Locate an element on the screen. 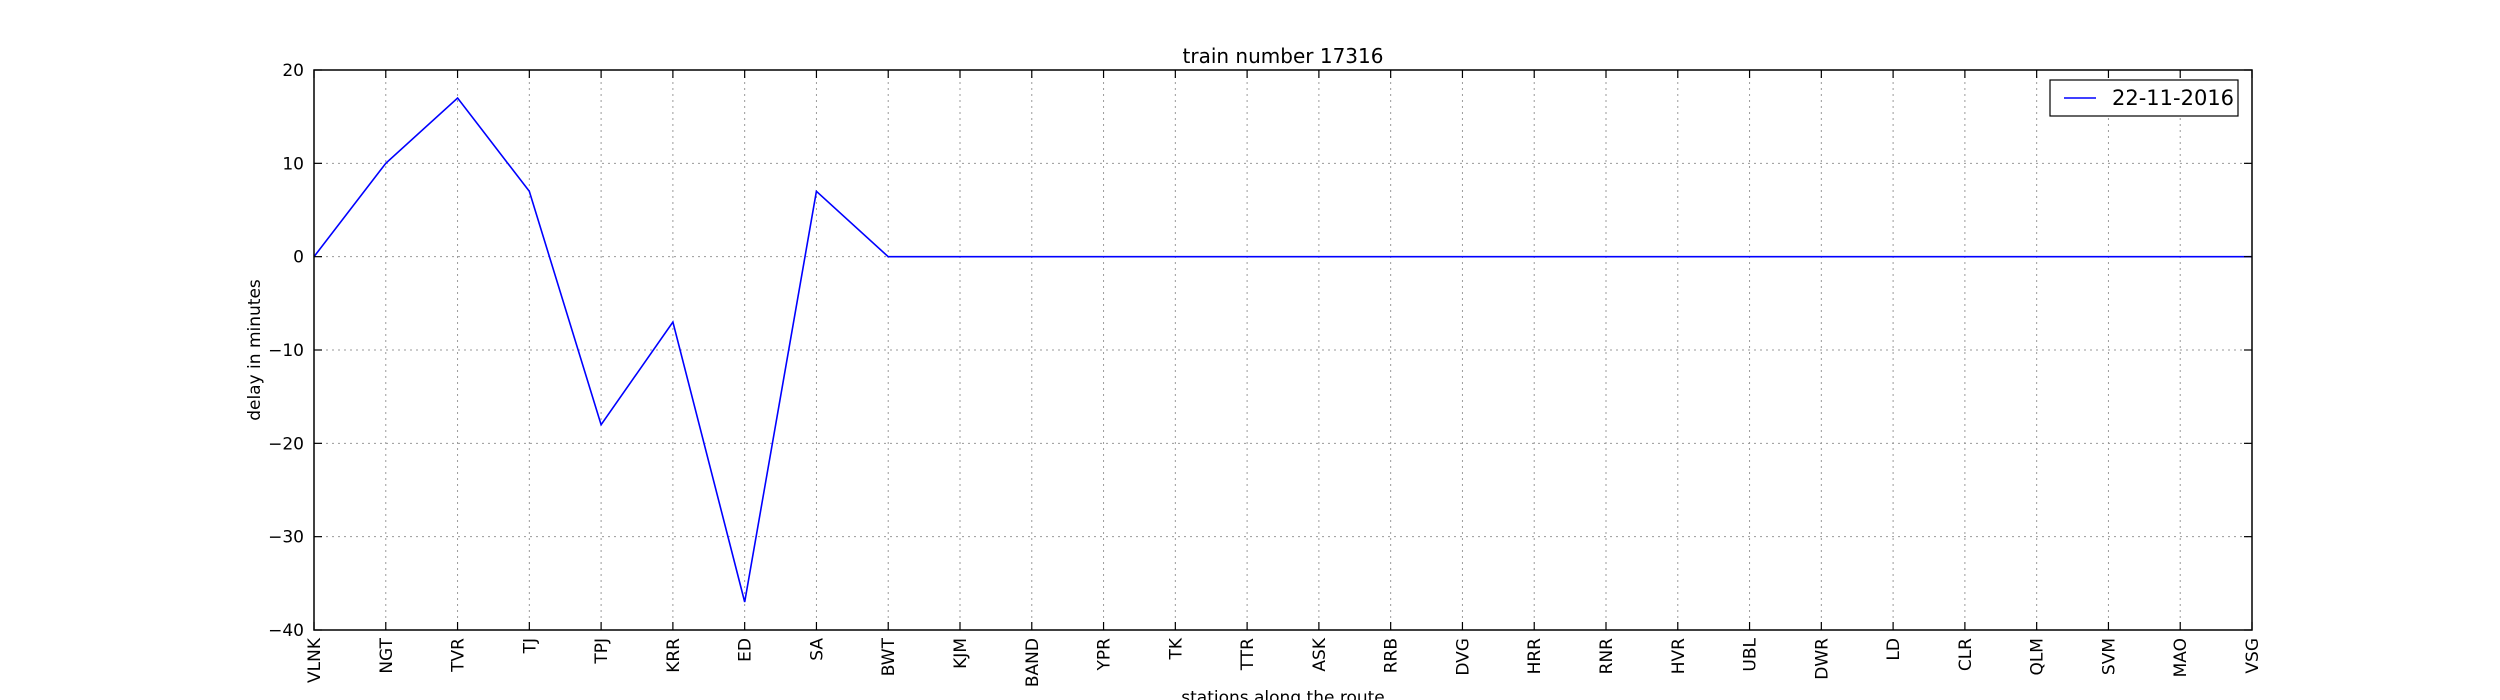  x-tick-label: DWR is located at coordinates (1822, 659).